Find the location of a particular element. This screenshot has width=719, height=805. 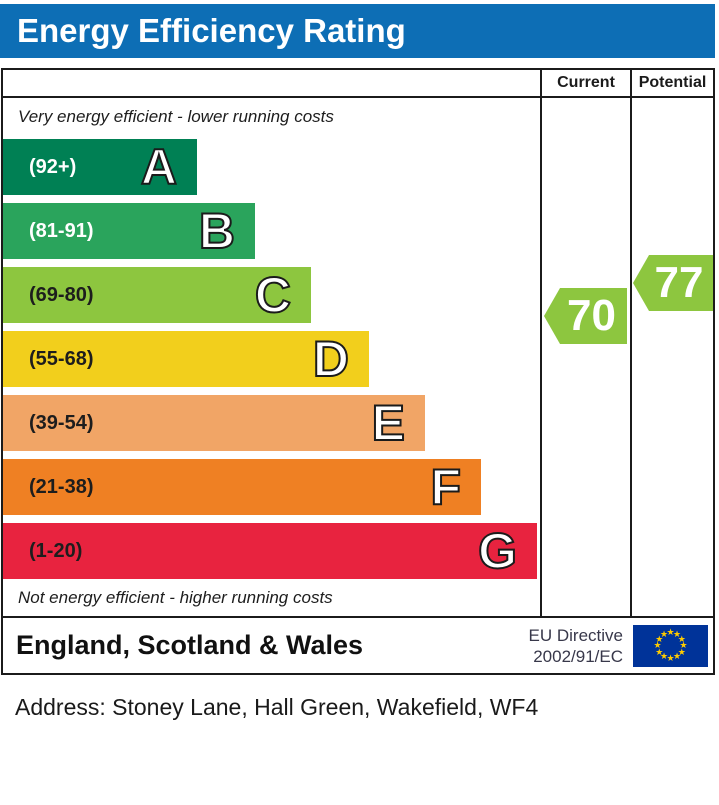

band-row-f: (21-38) F is located at coordinates (242, 487).